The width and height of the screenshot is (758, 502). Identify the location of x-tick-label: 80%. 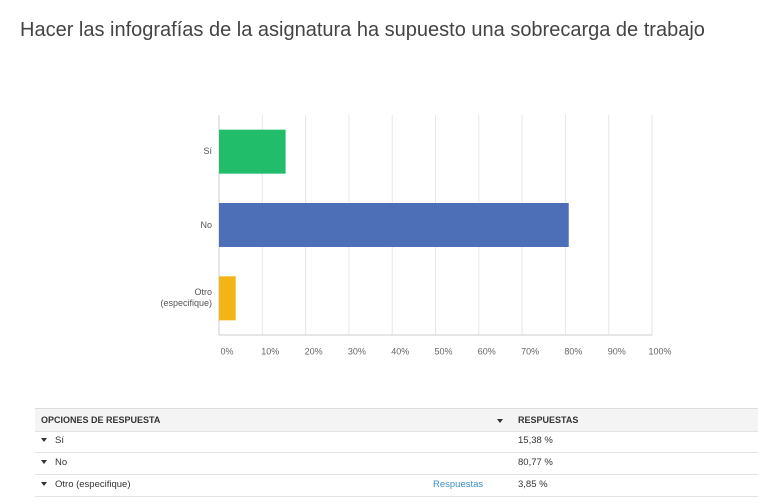
(573, 351).